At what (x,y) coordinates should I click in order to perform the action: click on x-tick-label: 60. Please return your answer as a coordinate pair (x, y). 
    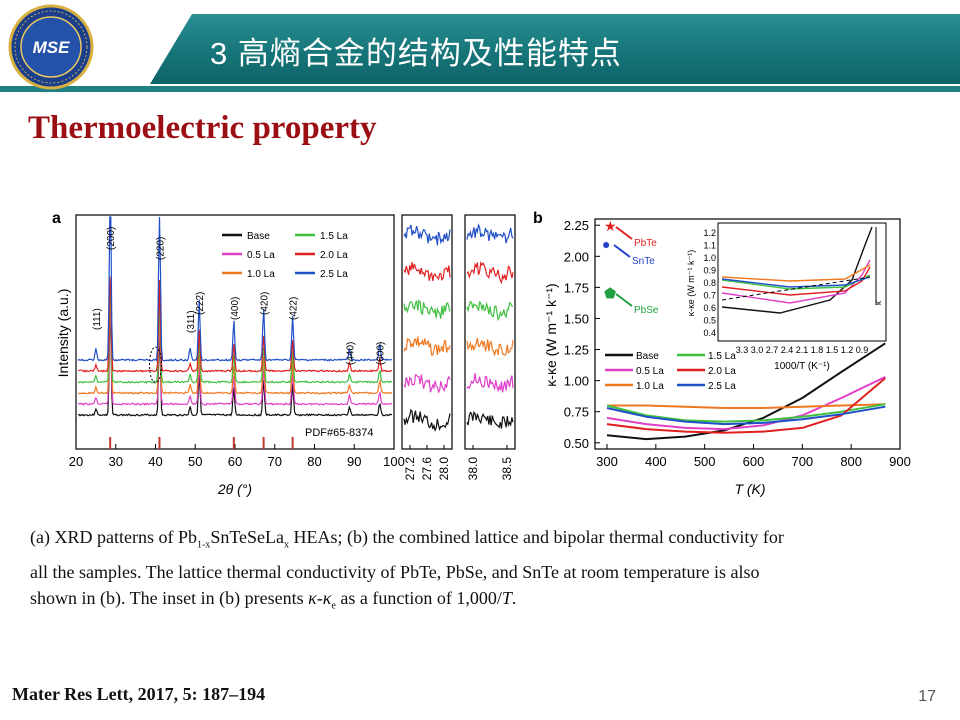
    Looking at the image, I should click on (235, 461).